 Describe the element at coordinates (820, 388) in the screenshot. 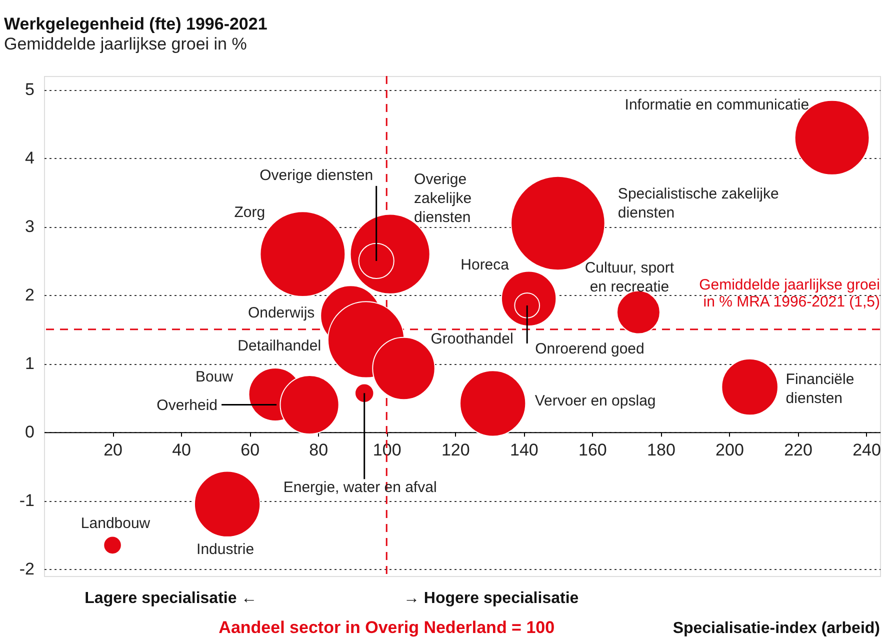

I see `series-label: Financiële diensten` at that location.